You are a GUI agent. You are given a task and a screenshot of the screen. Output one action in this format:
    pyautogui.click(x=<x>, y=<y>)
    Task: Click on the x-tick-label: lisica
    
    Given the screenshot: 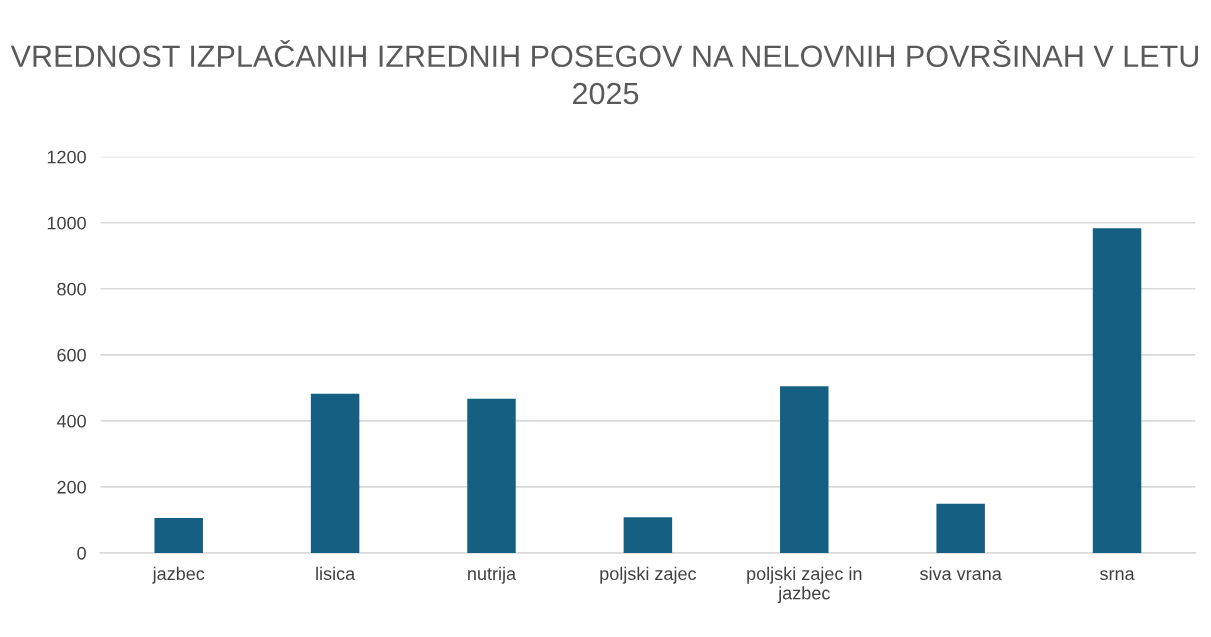 What is the action you would take?
    pyautogui.click(x=336, y=573)
    